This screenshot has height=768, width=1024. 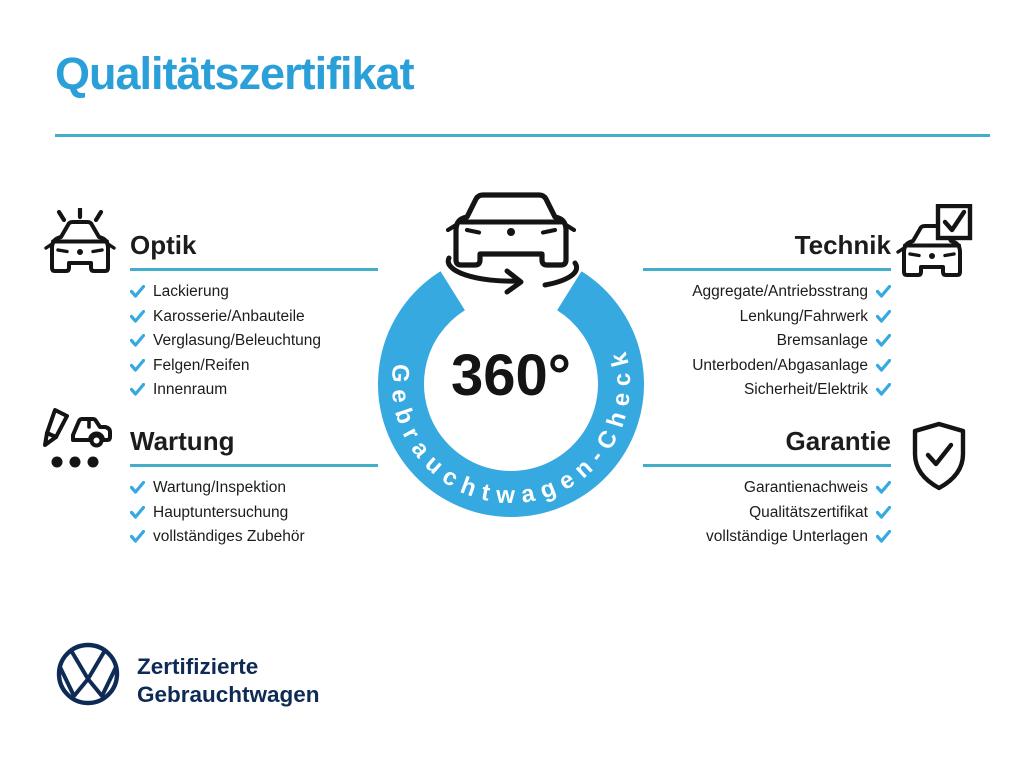 I want to click on checklist-item: Unterboden/Abgasanlage, so click(x=767, y=365).